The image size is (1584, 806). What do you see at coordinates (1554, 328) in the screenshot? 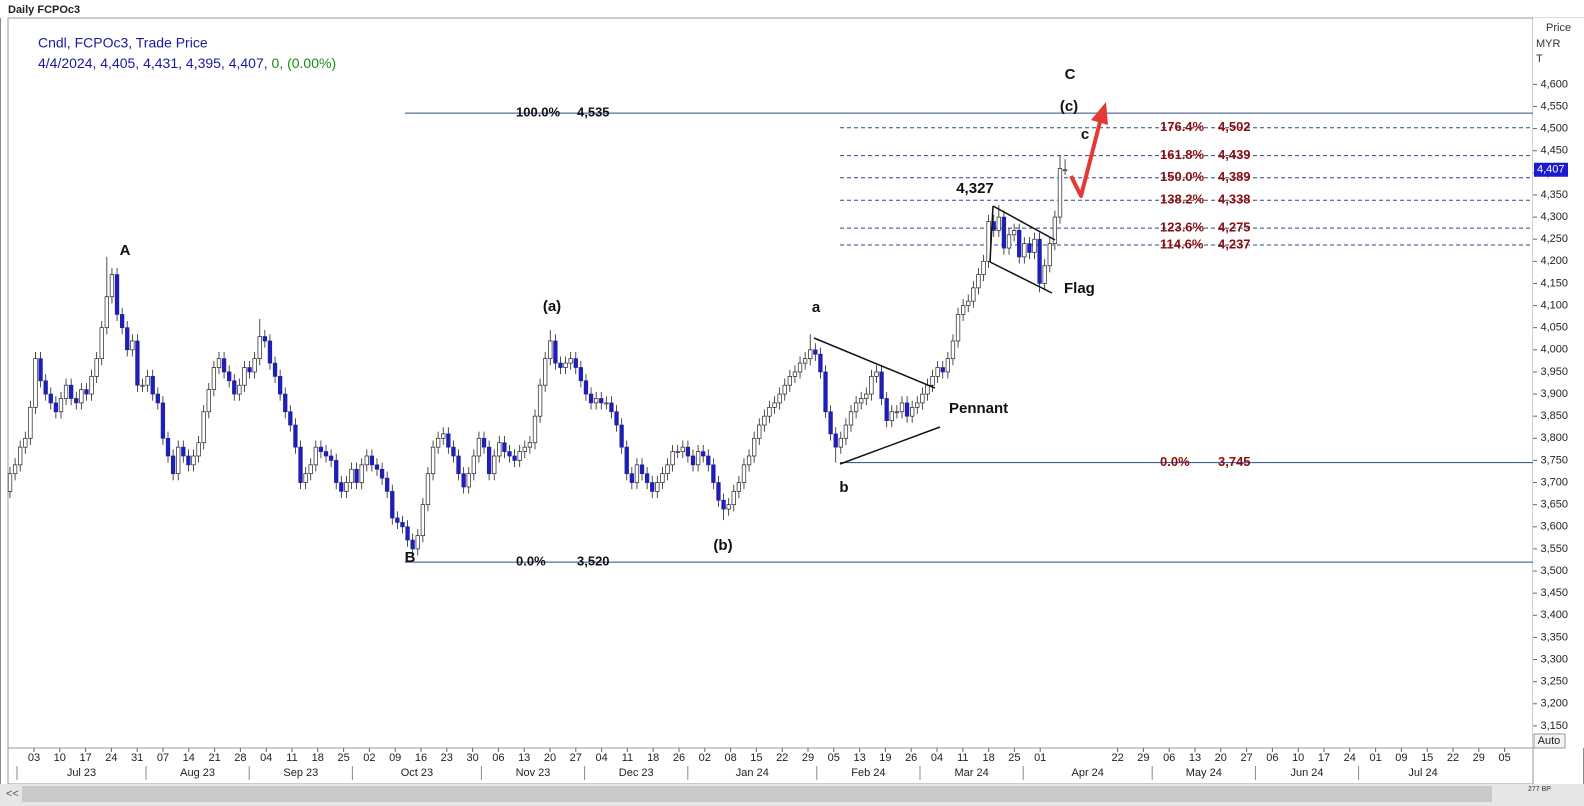
I see `y-tick-label: 4,050` at bounding box center [1554, 328].